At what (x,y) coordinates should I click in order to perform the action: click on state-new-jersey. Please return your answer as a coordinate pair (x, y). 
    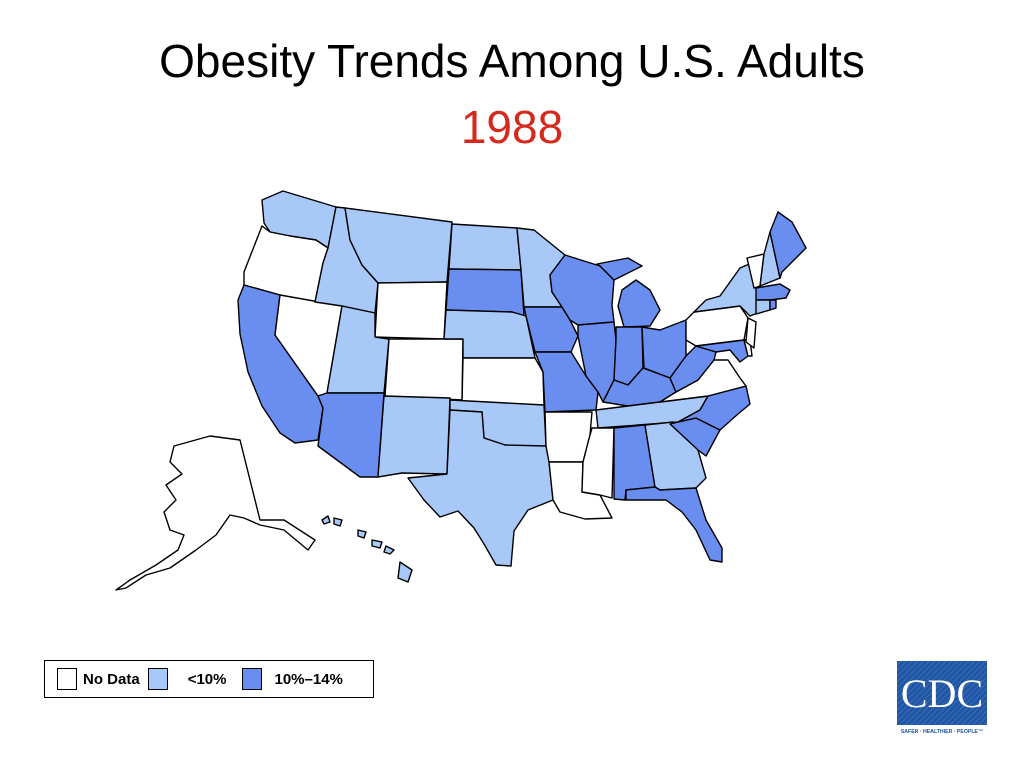
    Looking at the image, I should click on (751, 333).